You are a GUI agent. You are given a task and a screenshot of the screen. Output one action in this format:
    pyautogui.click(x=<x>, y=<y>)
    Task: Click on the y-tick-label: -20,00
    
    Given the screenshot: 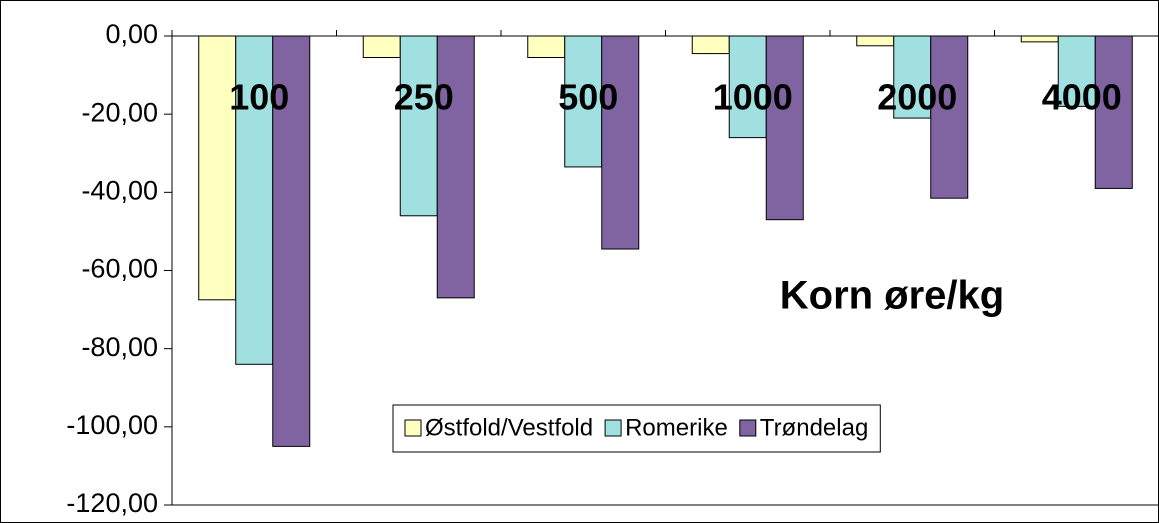 What is the action you would take?
    pyautogui.click(x=119, y=112)
    